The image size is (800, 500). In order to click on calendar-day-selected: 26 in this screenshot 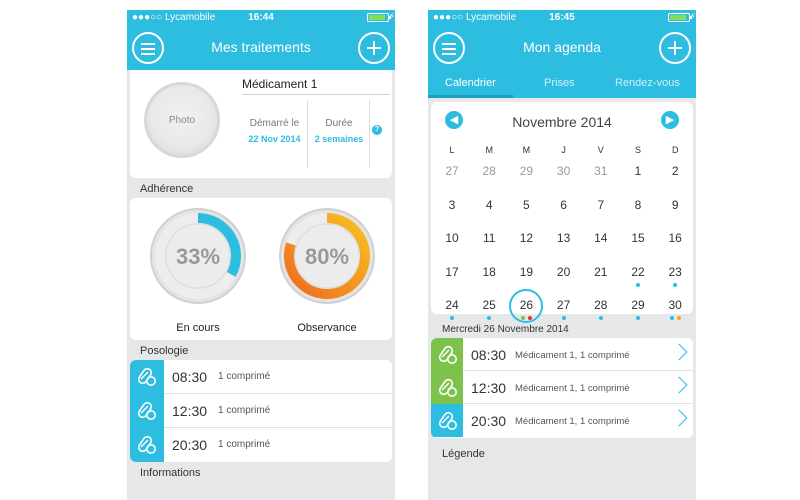, I will do `click(526, 305)`.